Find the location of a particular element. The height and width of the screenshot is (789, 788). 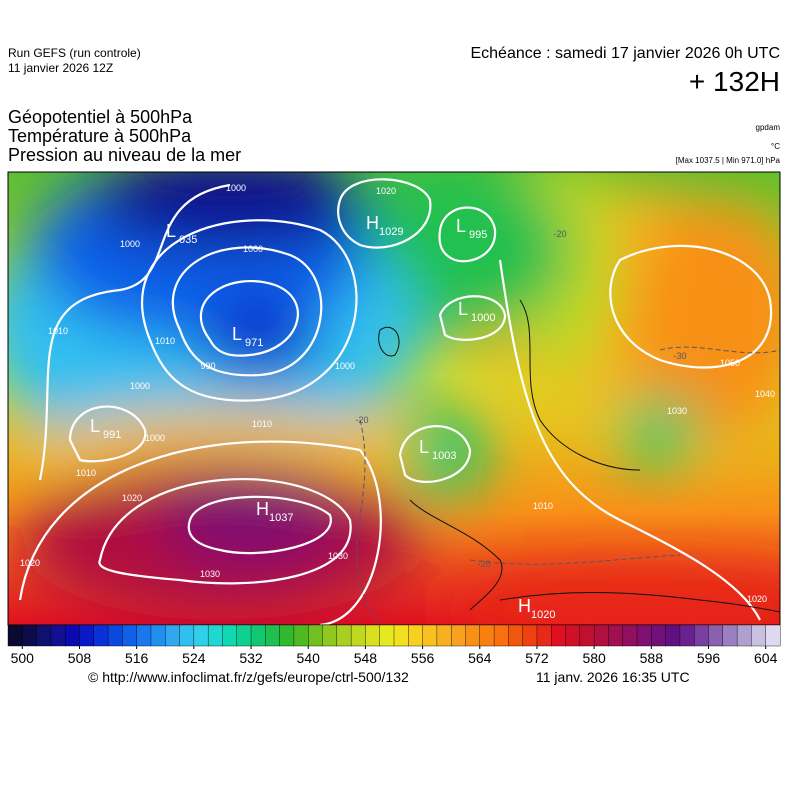

echeance: Echéance : samedi 17 janvier 2026 0h UTC is located at coordinates (625, 53).